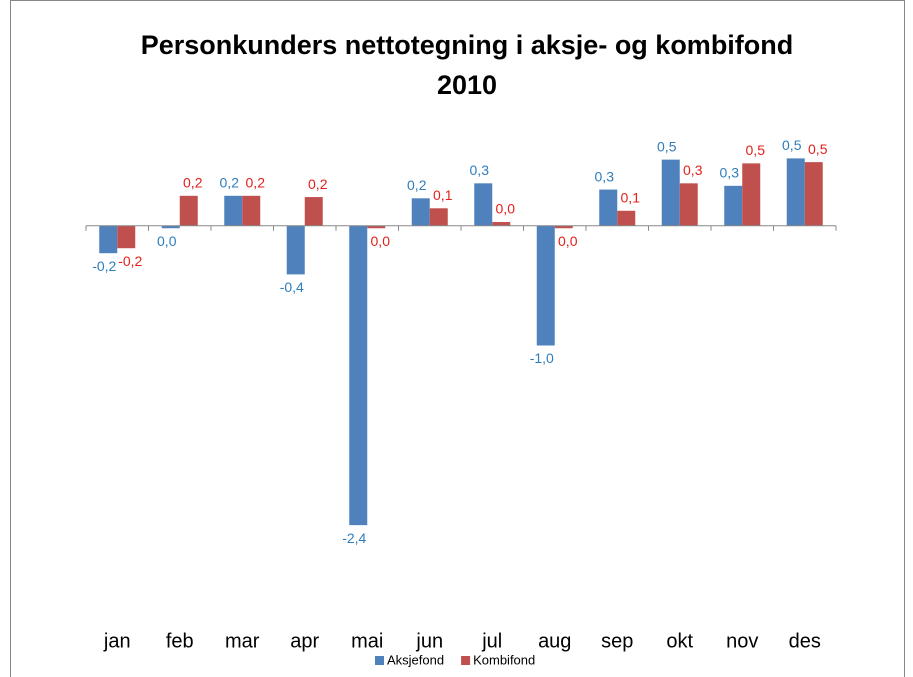  I want to click on x-tick-label: jul, so click(491, 641).